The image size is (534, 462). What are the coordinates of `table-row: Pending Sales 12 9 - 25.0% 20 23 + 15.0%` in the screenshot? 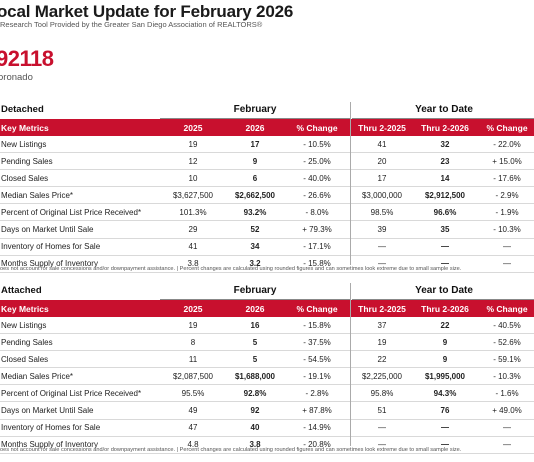 It's located at (267, 162).